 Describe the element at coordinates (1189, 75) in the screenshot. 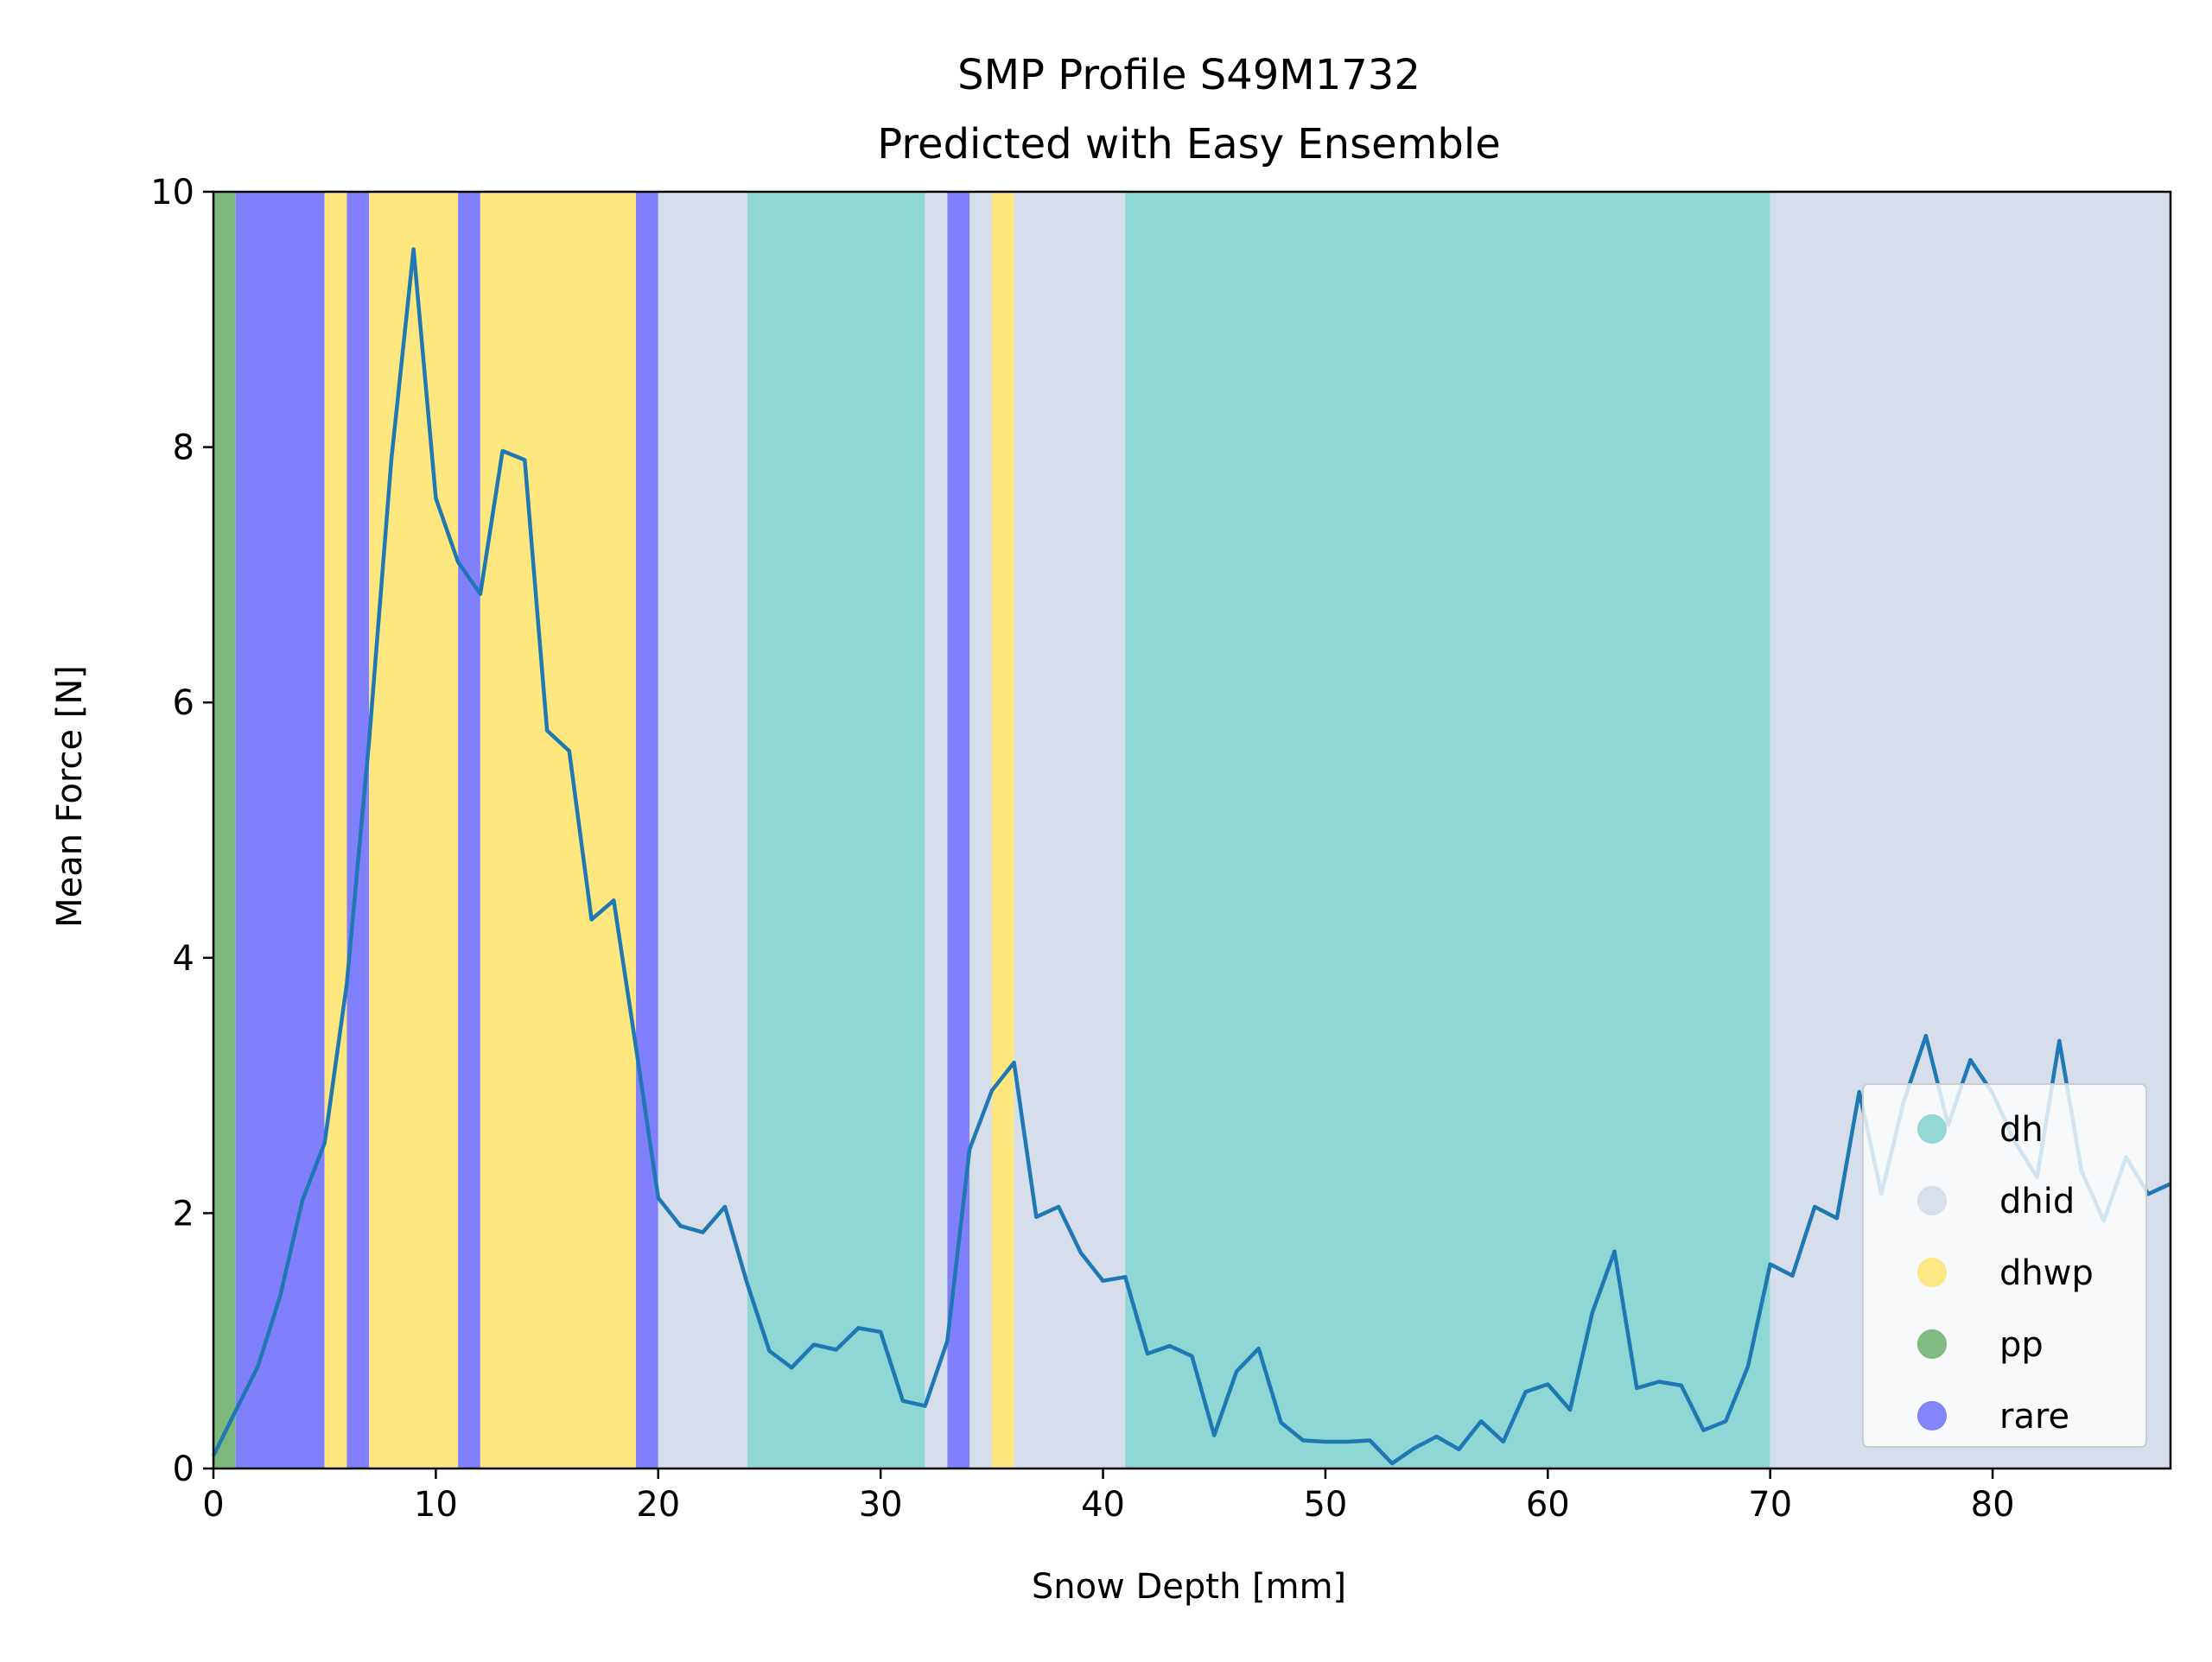

I see `chart-title: SMP Profile S49M1732` at that location.